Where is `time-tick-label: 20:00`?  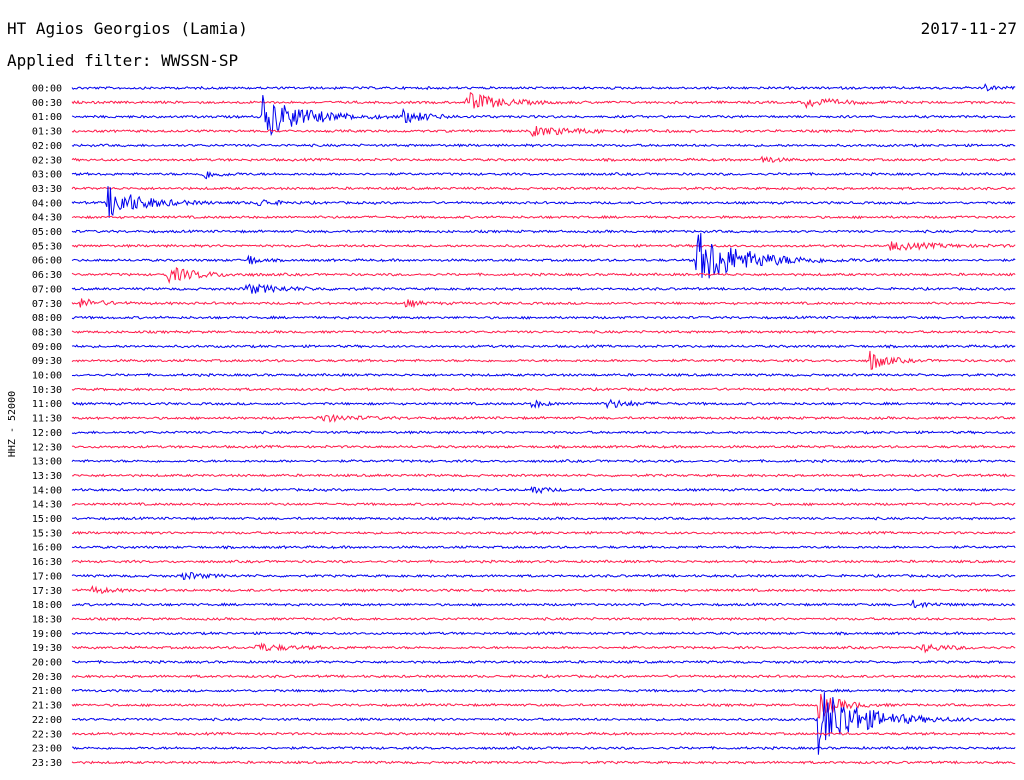
time-tick-label: 20:00 is located at coordinates (47, 663).